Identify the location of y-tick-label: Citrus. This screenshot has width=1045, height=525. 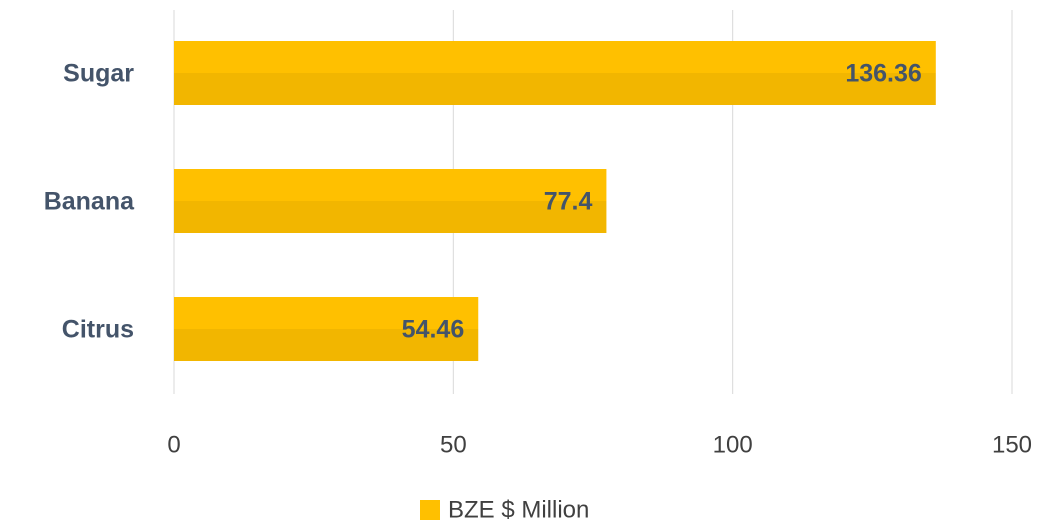
(98, 330).